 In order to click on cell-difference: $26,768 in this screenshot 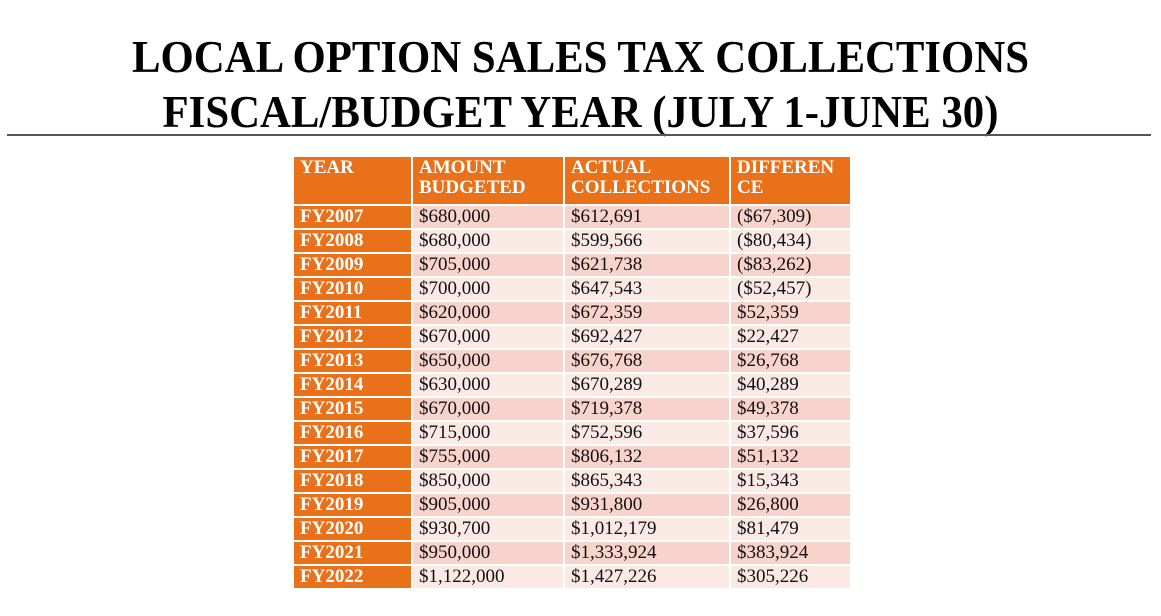, I will do `click(790, 361)`.